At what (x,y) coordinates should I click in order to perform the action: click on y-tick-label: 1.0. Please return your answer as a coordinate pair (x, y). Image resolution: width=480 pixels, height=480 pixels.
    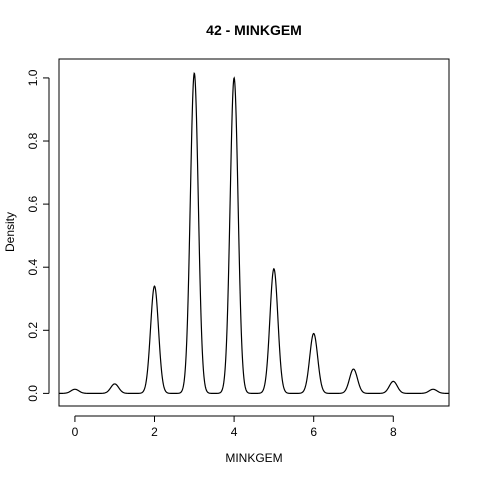
    Looking at the image, I should click on (33, 77).